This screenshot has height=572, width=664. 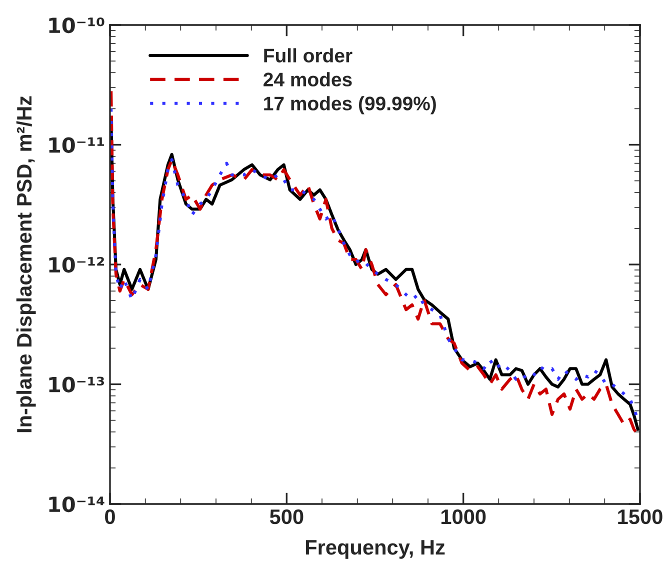 What do you see at coordinates (375, 549) in the screenshot?
I see `x-axis-title: Frequency, Hz` at bounding box center [375, 549].